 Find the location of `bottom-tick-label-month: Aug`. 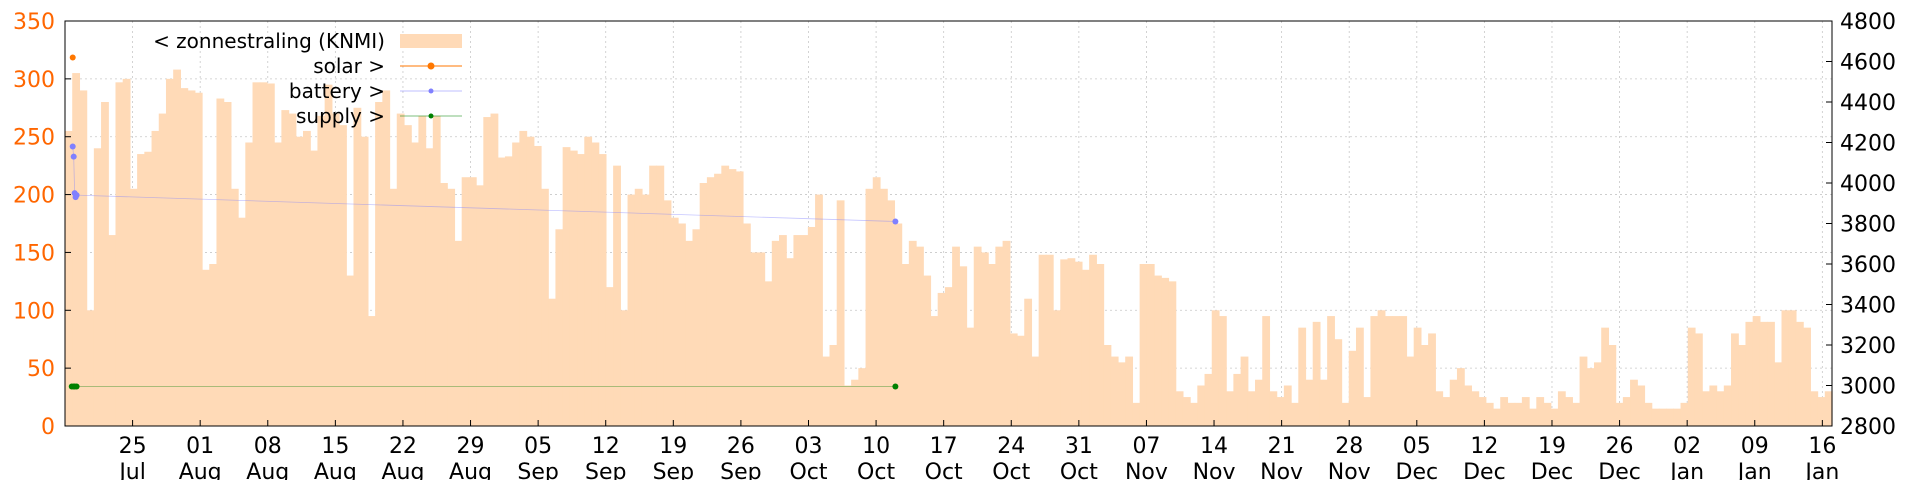

bottom-tick-label-month: Aug is located at coordinates (335, 470).